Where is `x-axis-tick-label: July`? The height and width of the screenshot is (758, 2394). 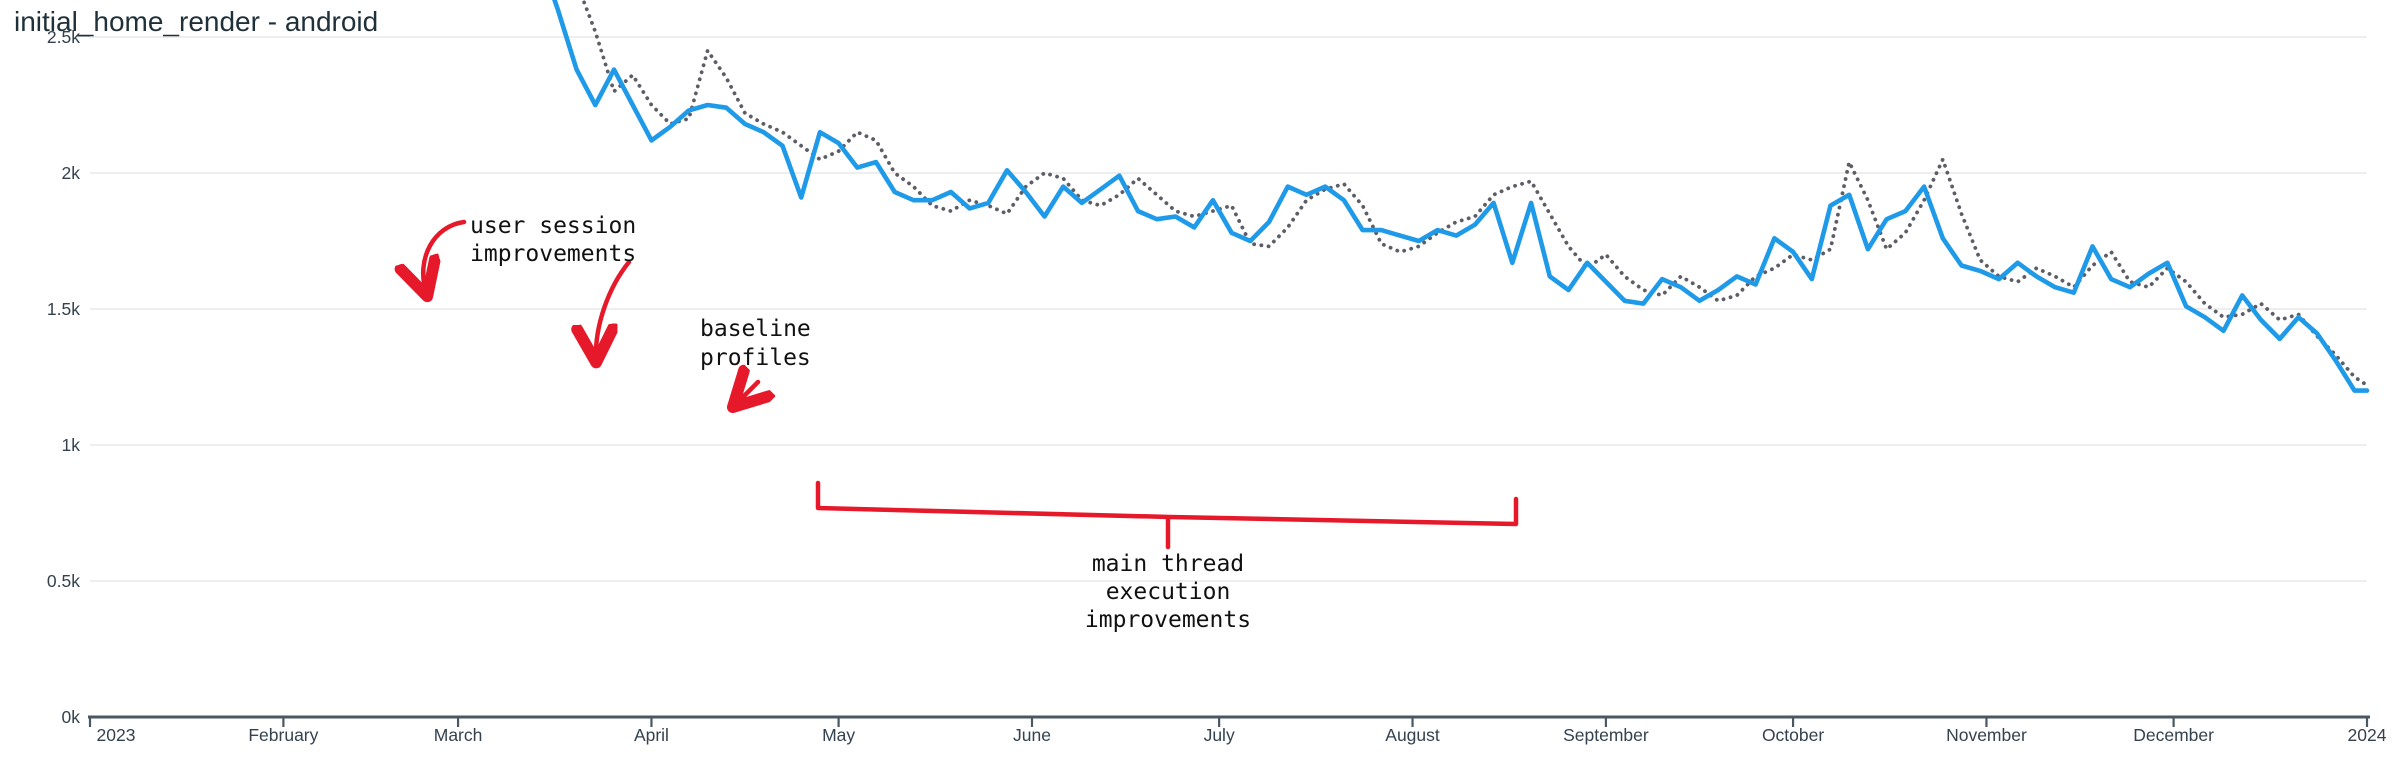
x-axis-tick-label: July is located at coordinates (1219, 735).